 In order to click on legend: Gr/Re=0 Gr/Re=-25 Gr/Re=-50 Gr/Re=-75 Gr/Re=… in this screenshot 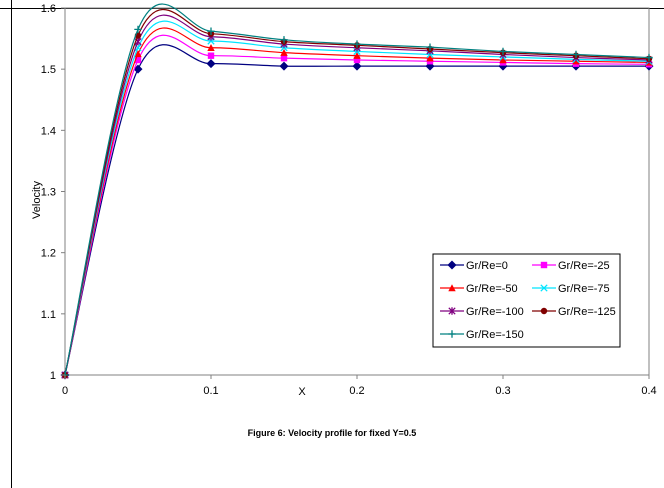, I will do `click(526, 300)`.